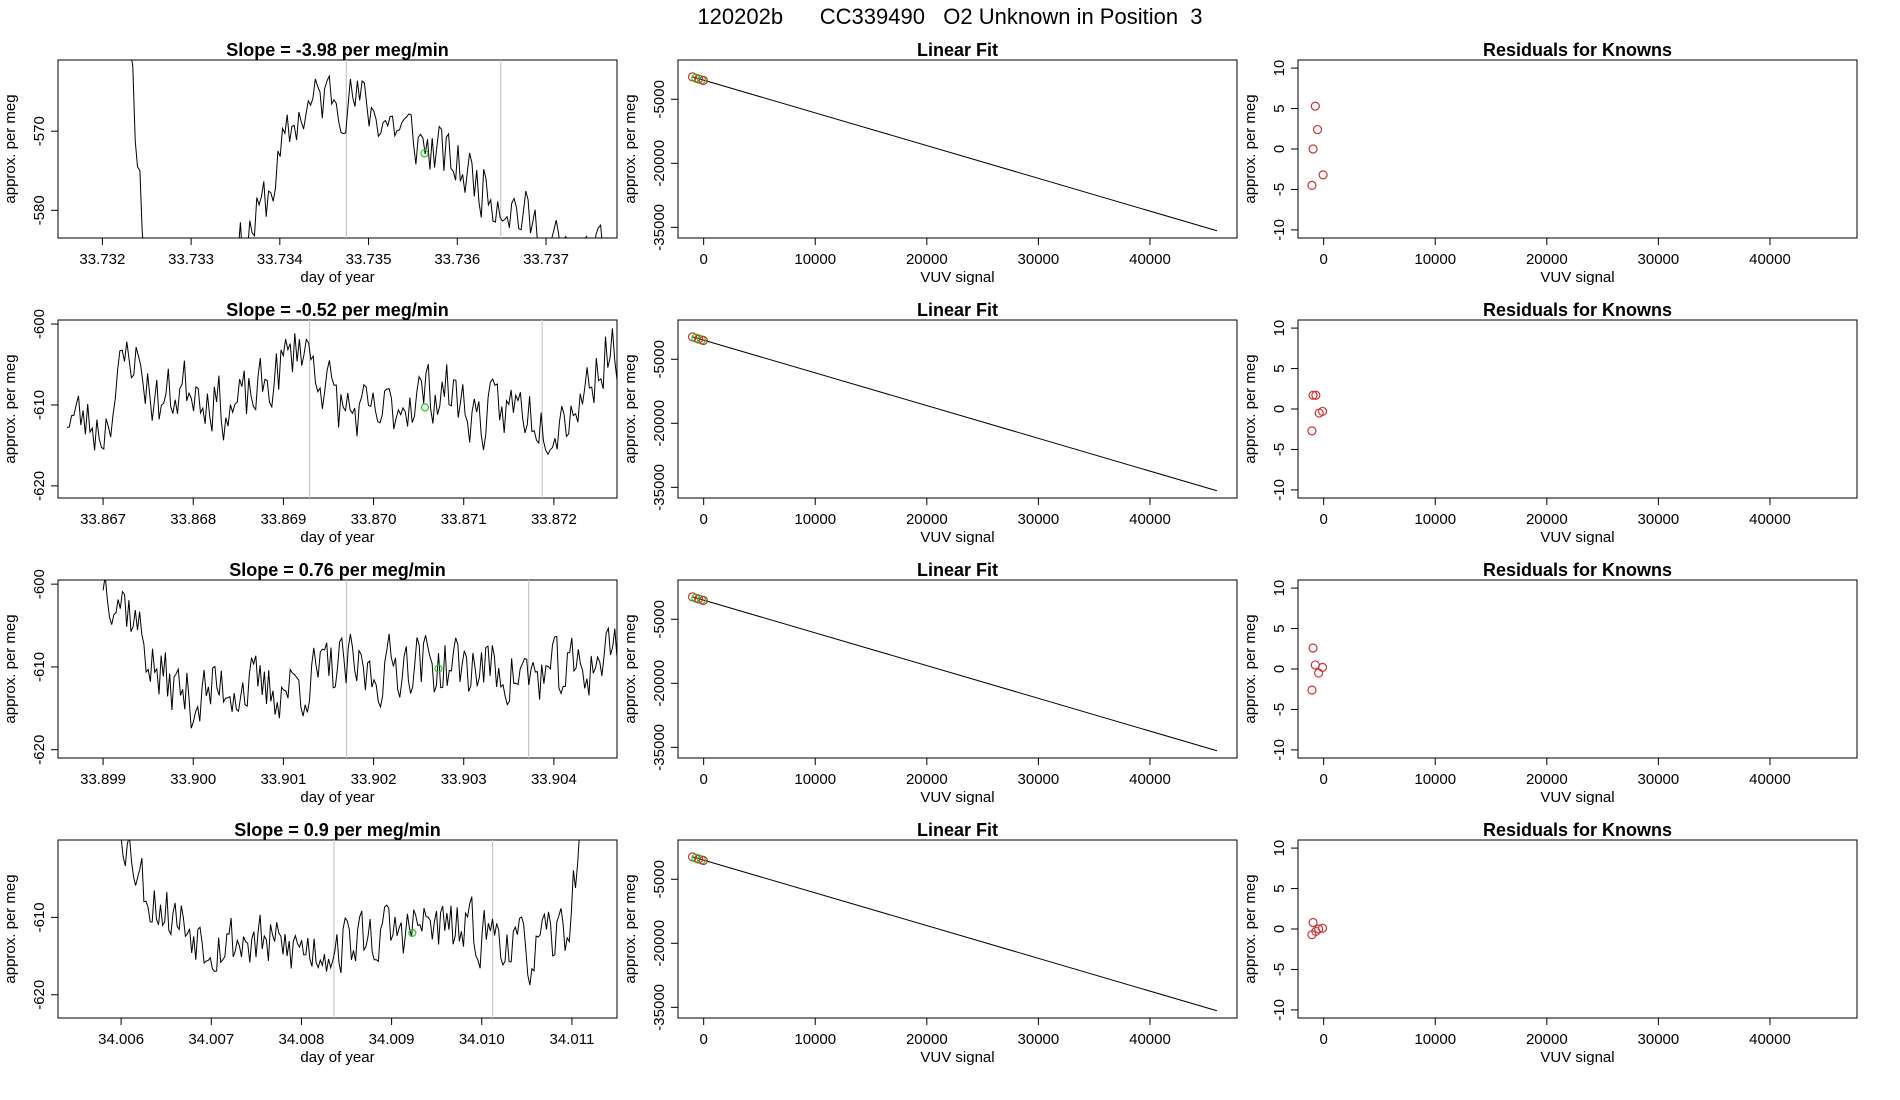  Describe the element at coordinates (392, 1039) in the screenshot. I see `x-tick-label: 34.009` at that location.